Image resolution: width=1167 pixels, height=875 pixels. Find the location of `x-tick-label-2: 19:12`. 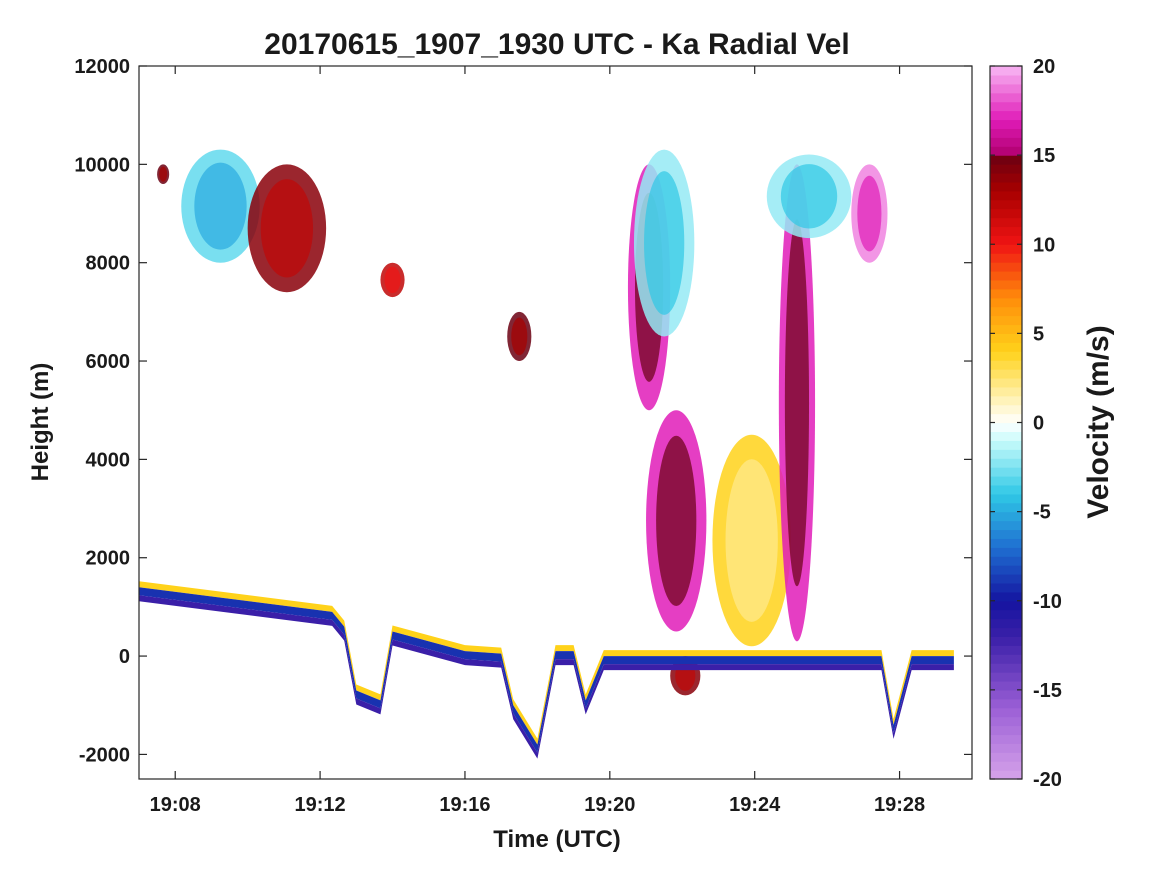

x-tick-label-2: 19:12 is located at coordinates (320, 805).